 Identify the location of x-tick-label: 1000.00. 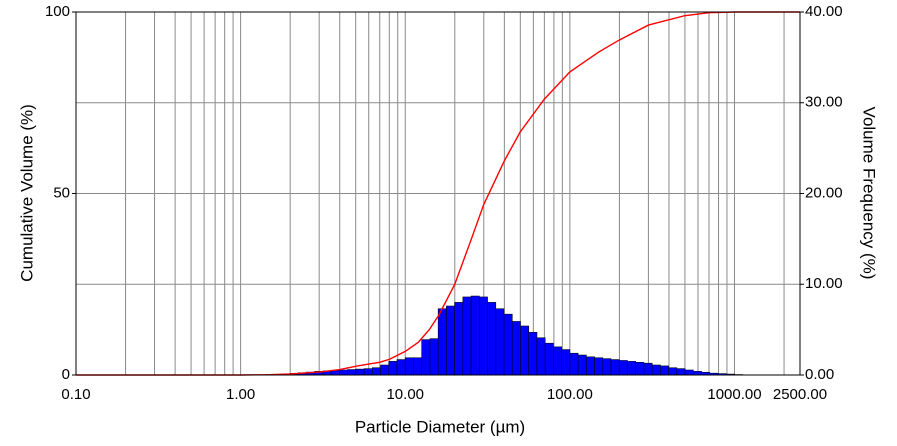
(734, 394).